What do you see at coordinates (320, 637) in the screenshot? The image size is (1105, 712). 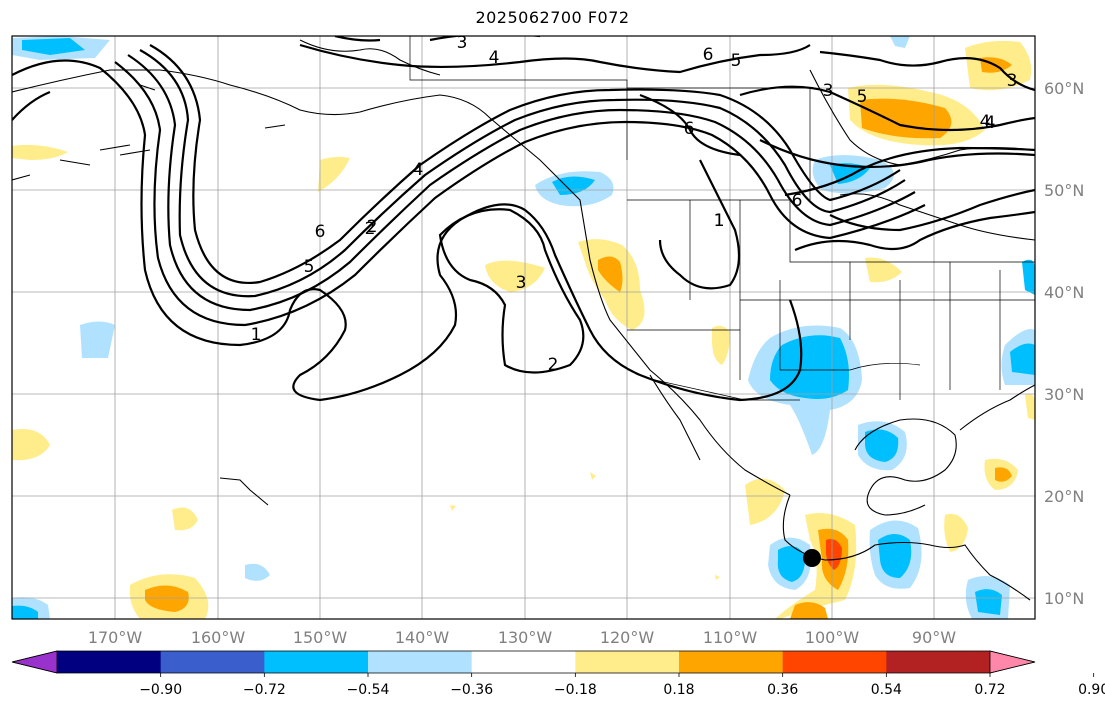 I see `lon-tick-label: 150°W` at bounding box center [320, 637].